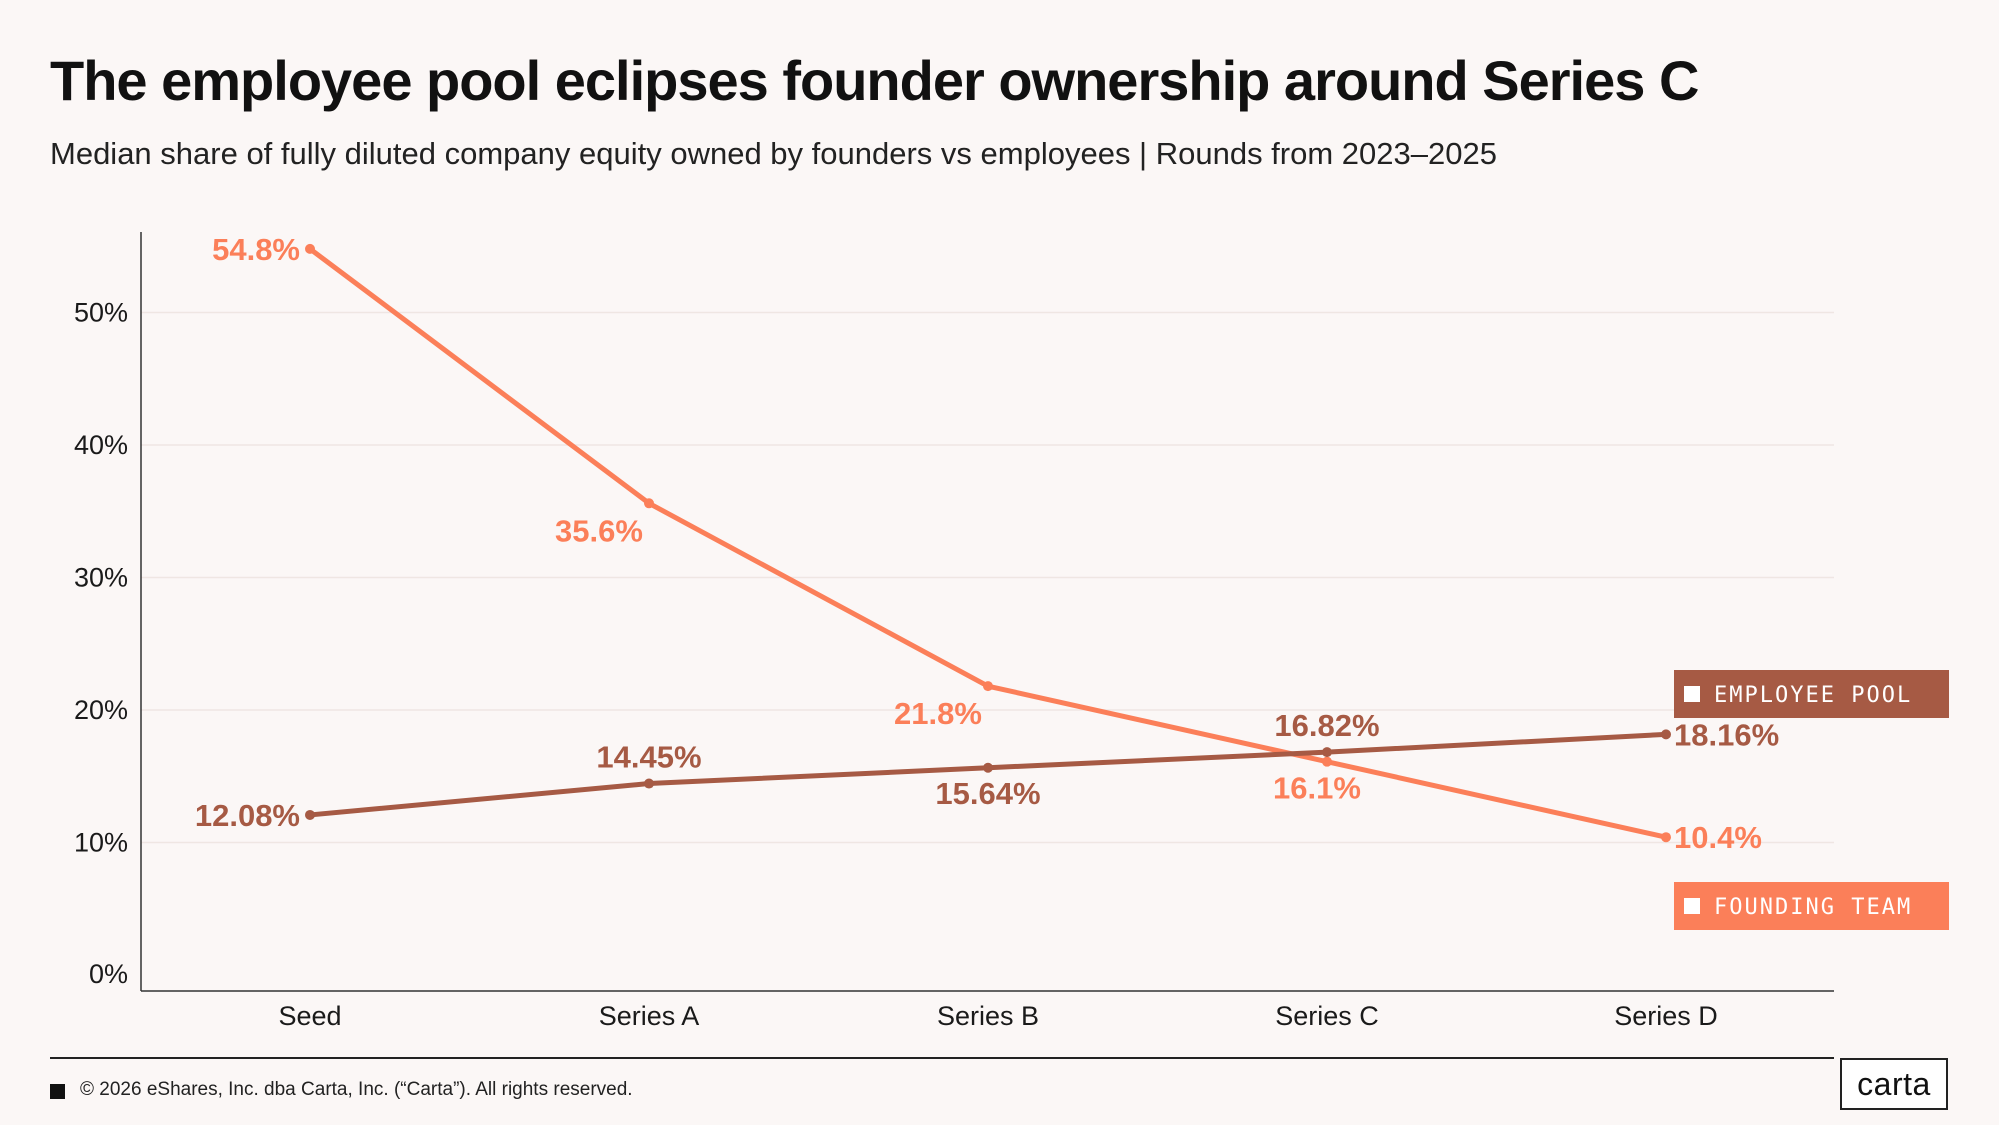  I want to click on data-label: 15.64%, so click(987, 793).